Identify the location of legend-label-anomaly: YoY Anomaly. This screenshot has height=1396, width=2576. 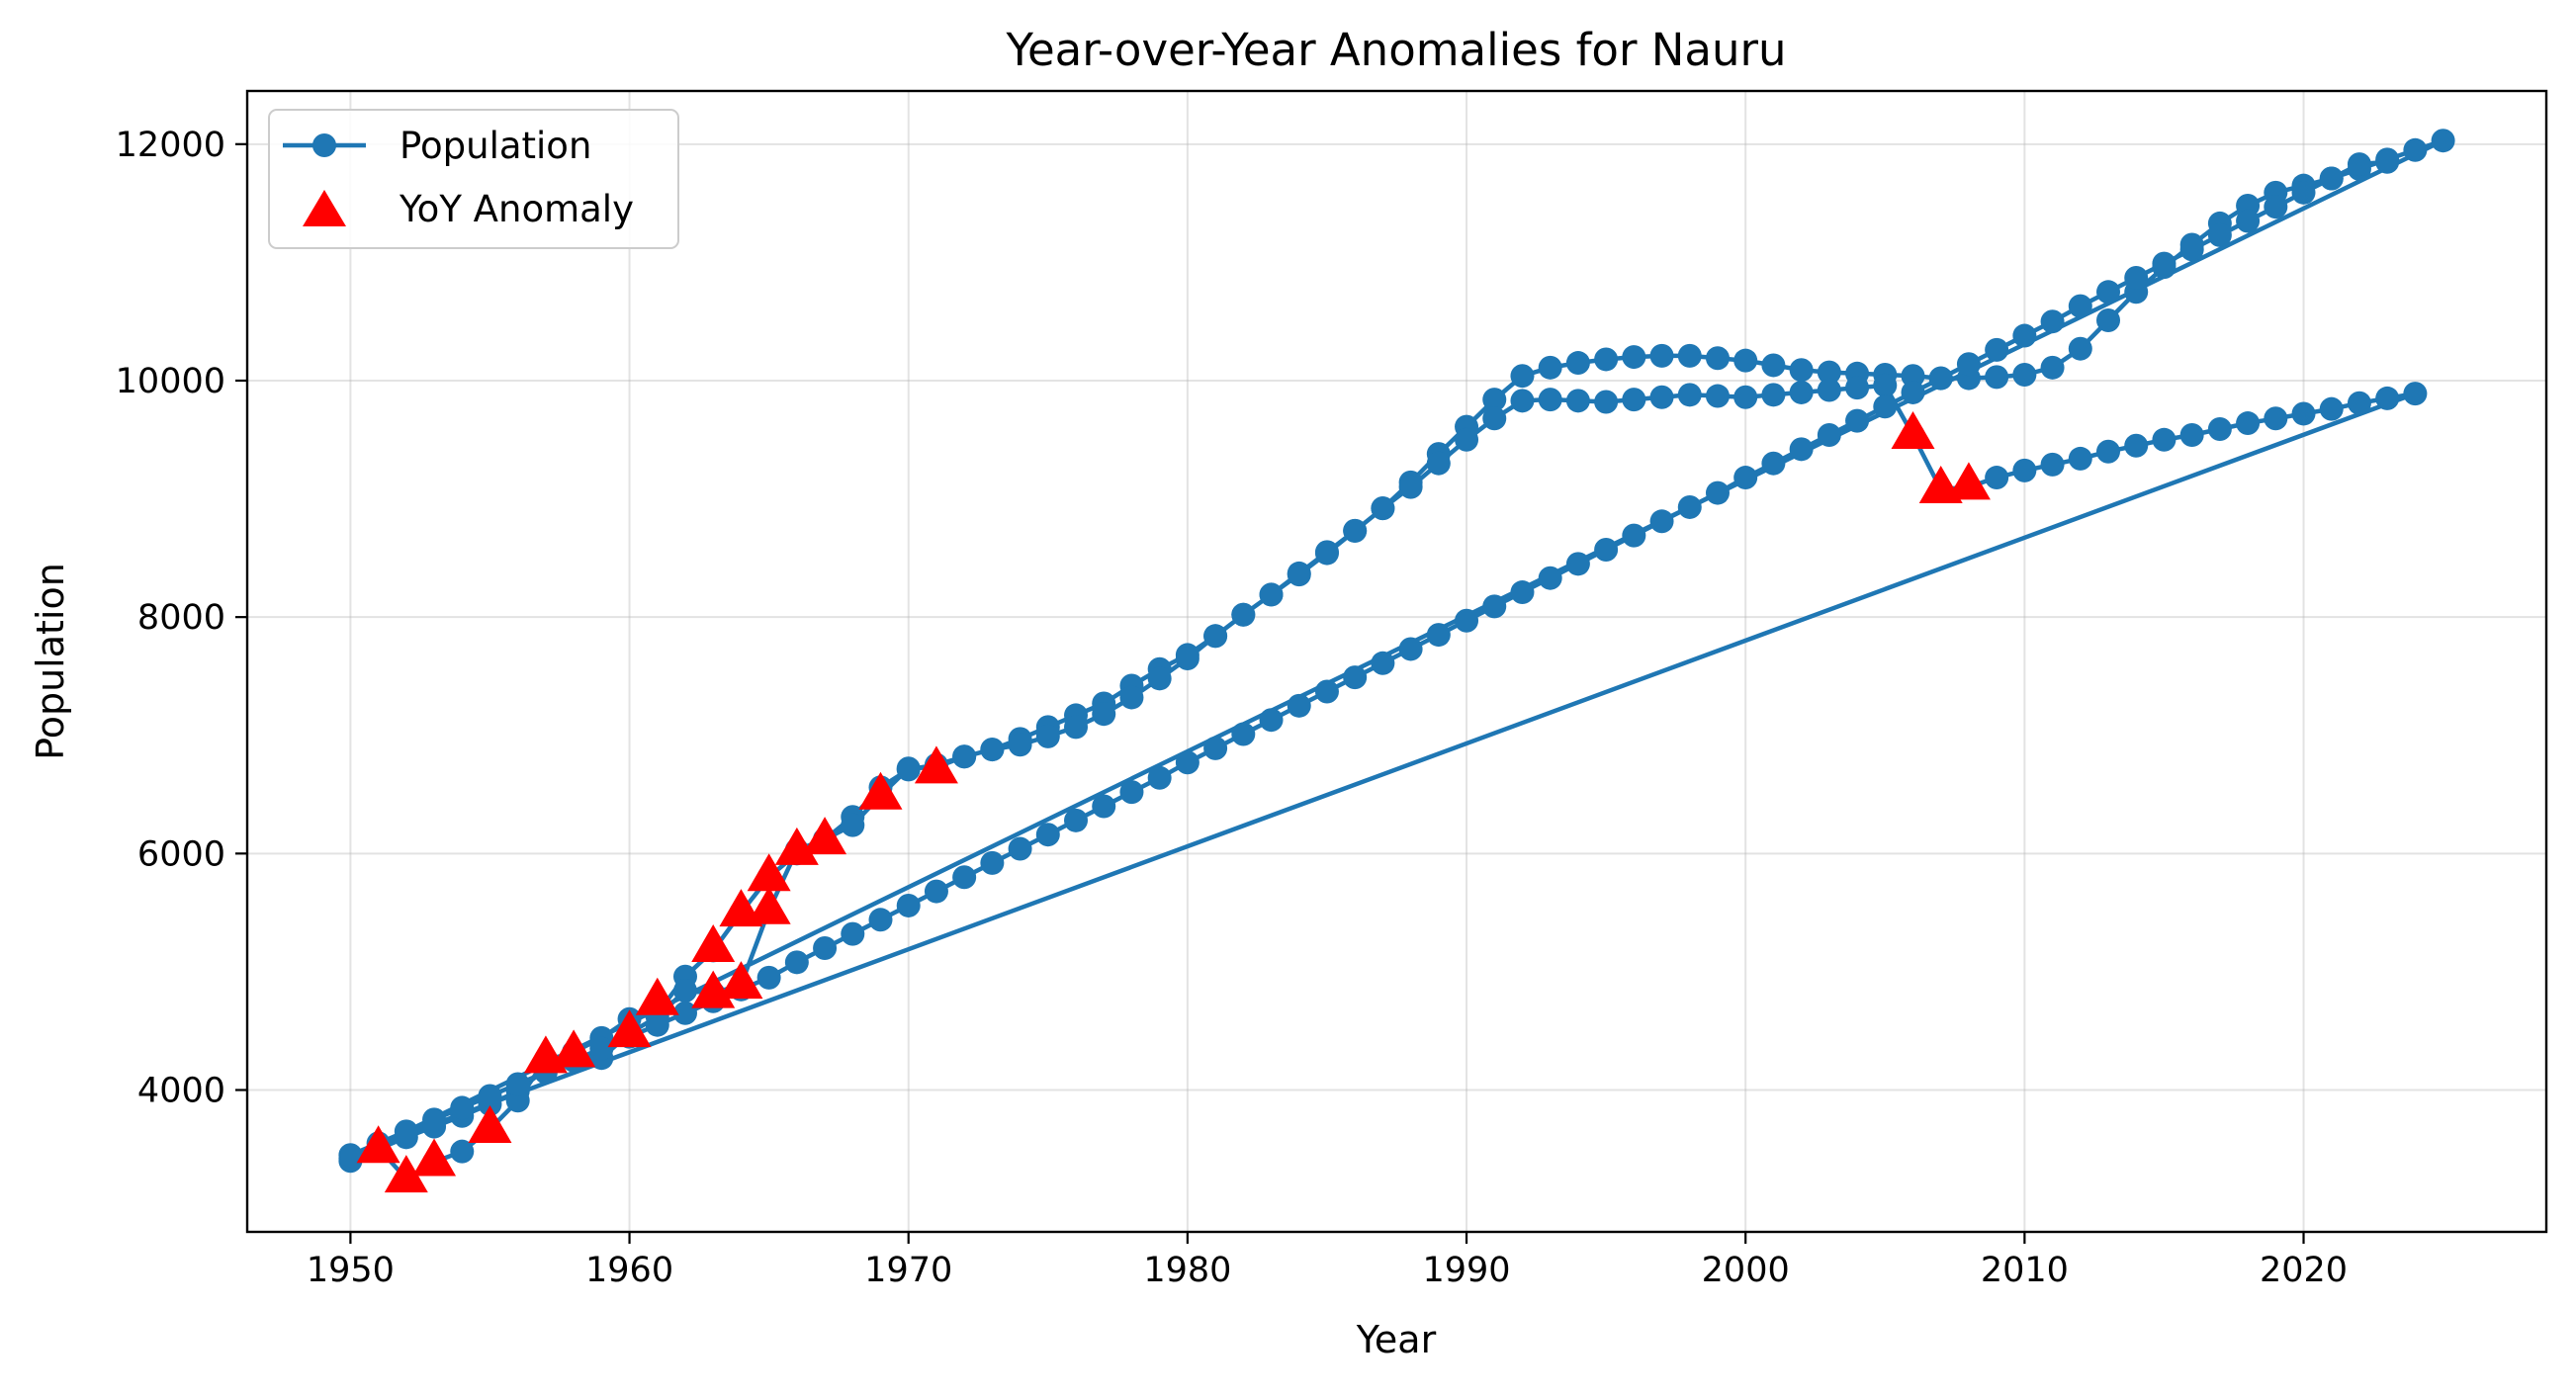
(516, 209).